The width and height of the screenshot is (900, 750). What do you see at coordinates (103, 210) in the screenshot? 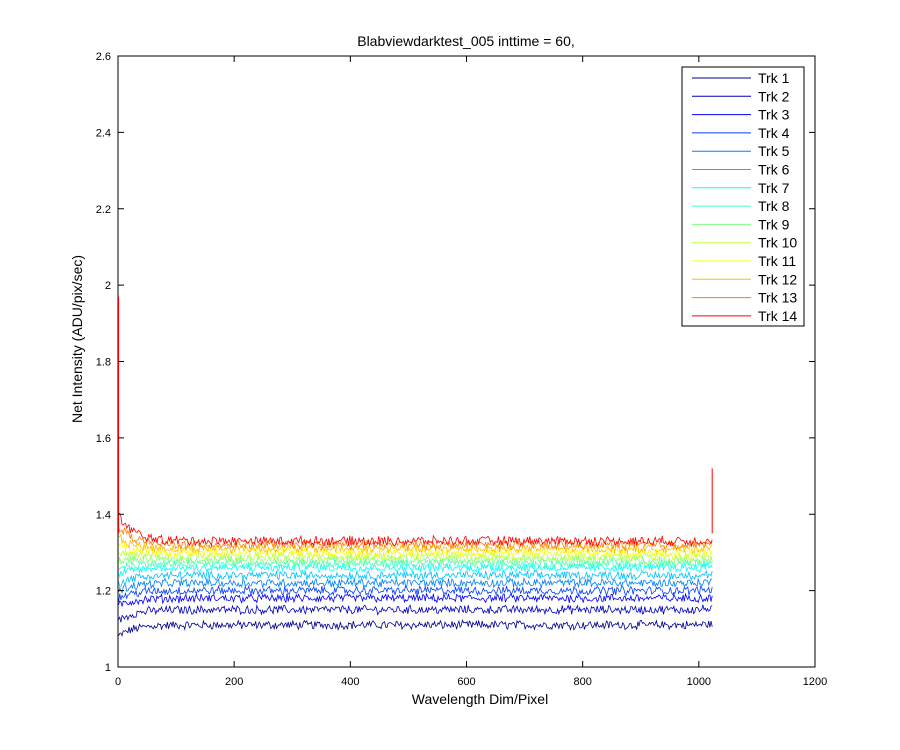
I see `y-tick-label: 2.2` at bounding box center [103, 210].